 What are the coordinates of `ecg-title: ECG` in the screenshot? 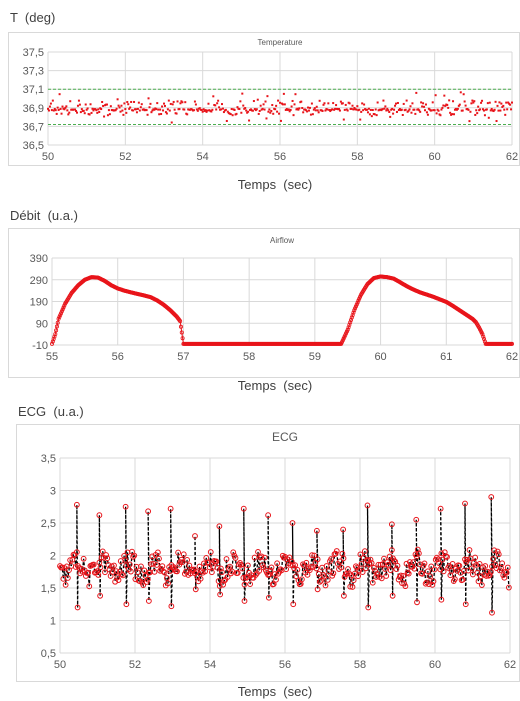 It's located at (285, 437).